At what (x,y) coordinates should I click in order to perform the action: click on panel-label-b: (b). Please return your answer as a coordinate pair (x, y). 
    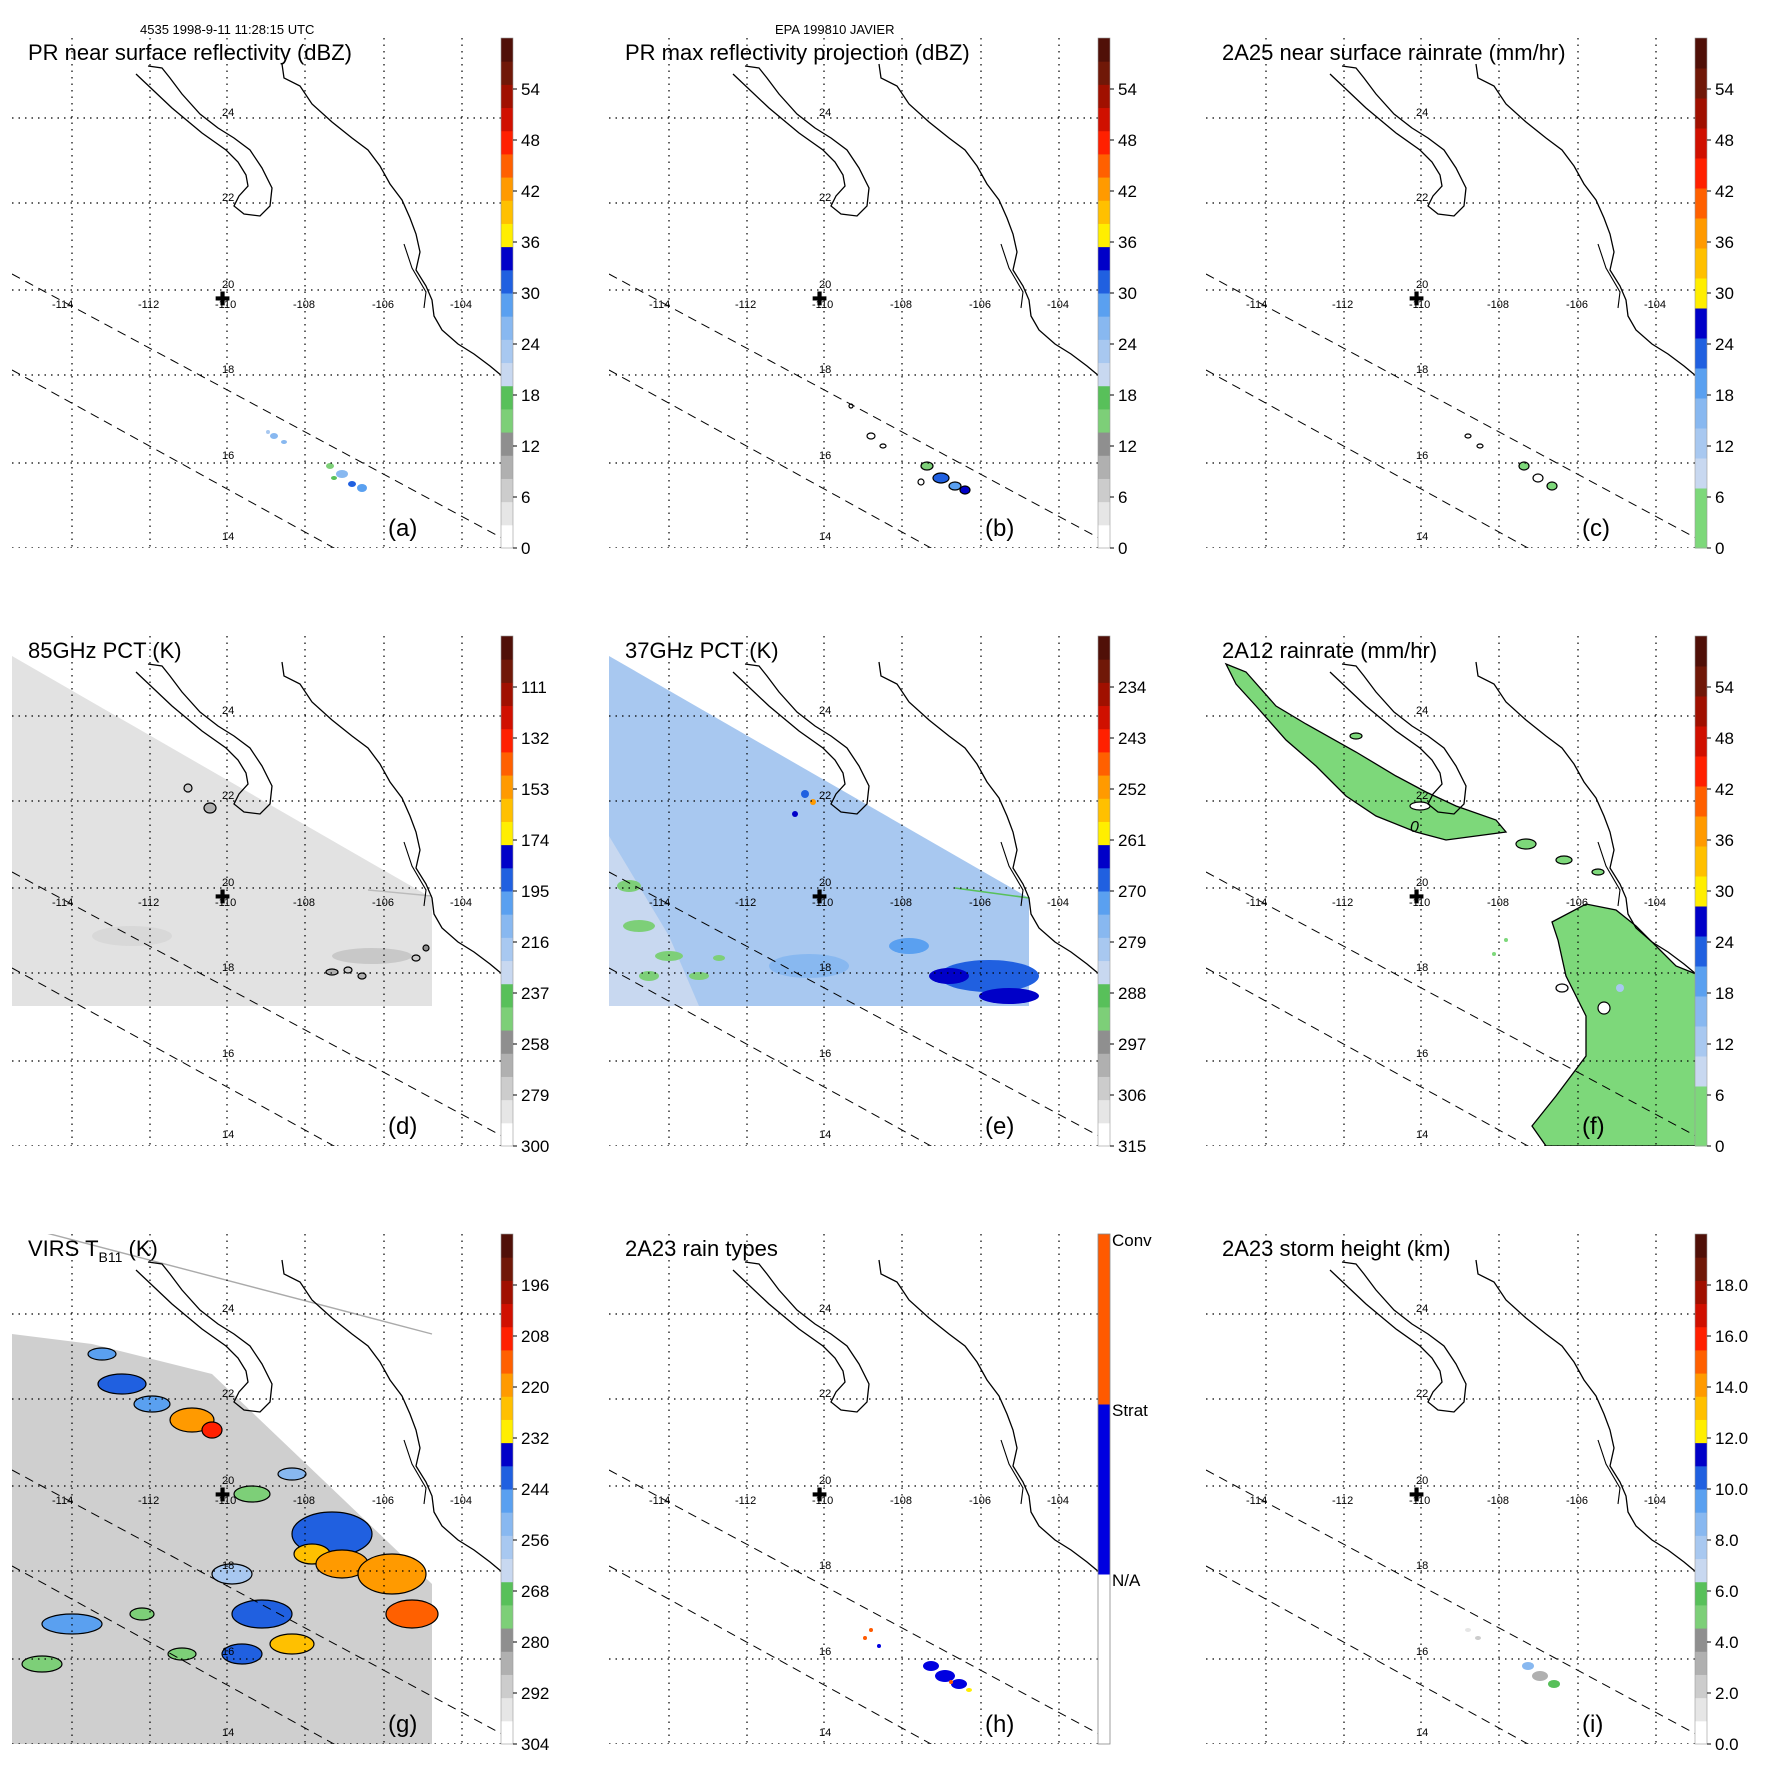
    Looking at the image, I should click on (999, 528).